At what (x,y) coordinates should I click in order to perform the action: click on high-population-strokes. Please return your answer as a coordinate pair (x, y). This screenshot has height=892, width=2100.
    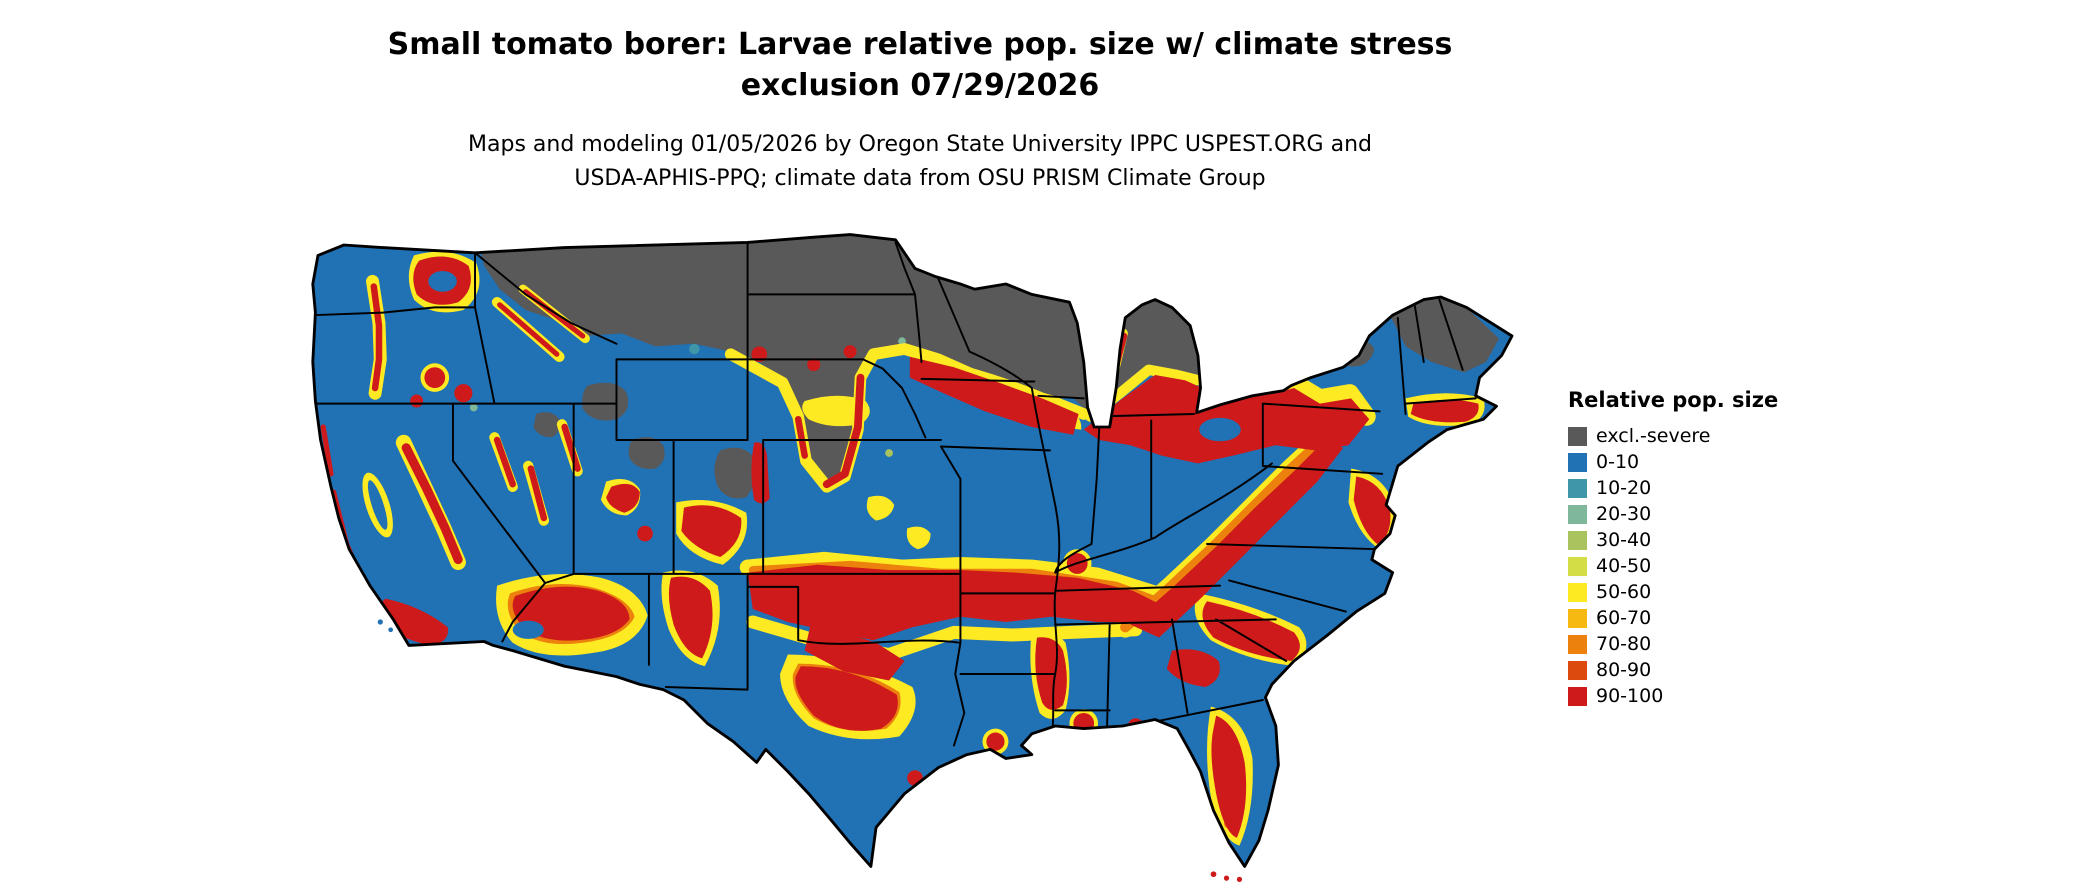
    Looking at the image, I should click on (724, 433).